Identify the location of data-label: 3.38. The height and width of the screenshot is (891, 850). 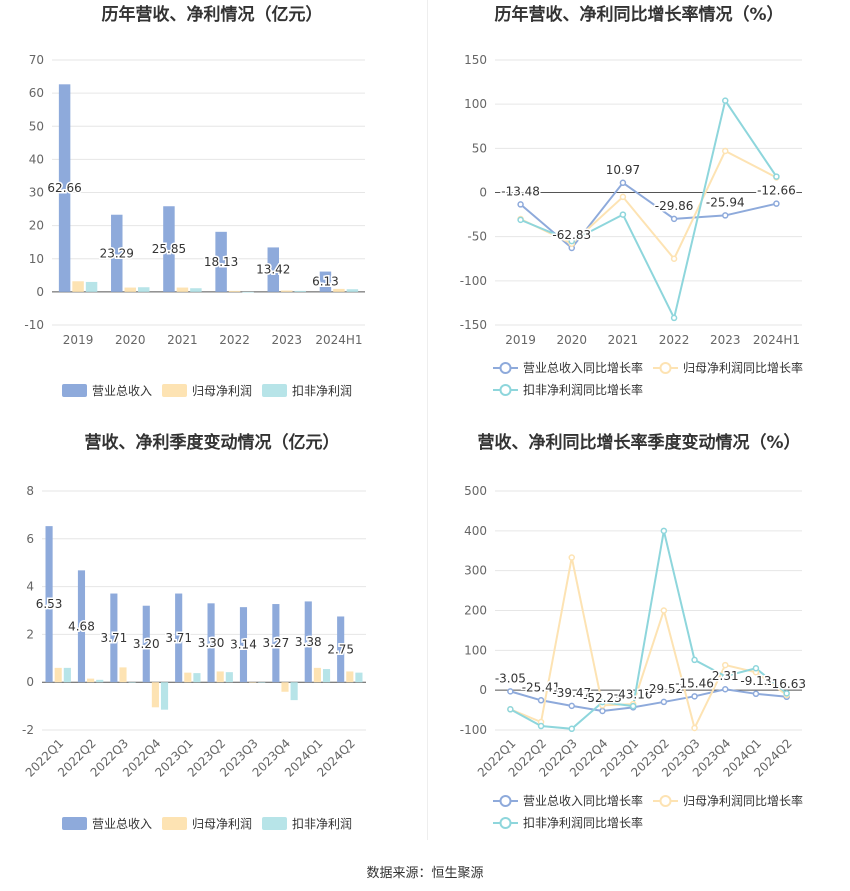
(308, 642).